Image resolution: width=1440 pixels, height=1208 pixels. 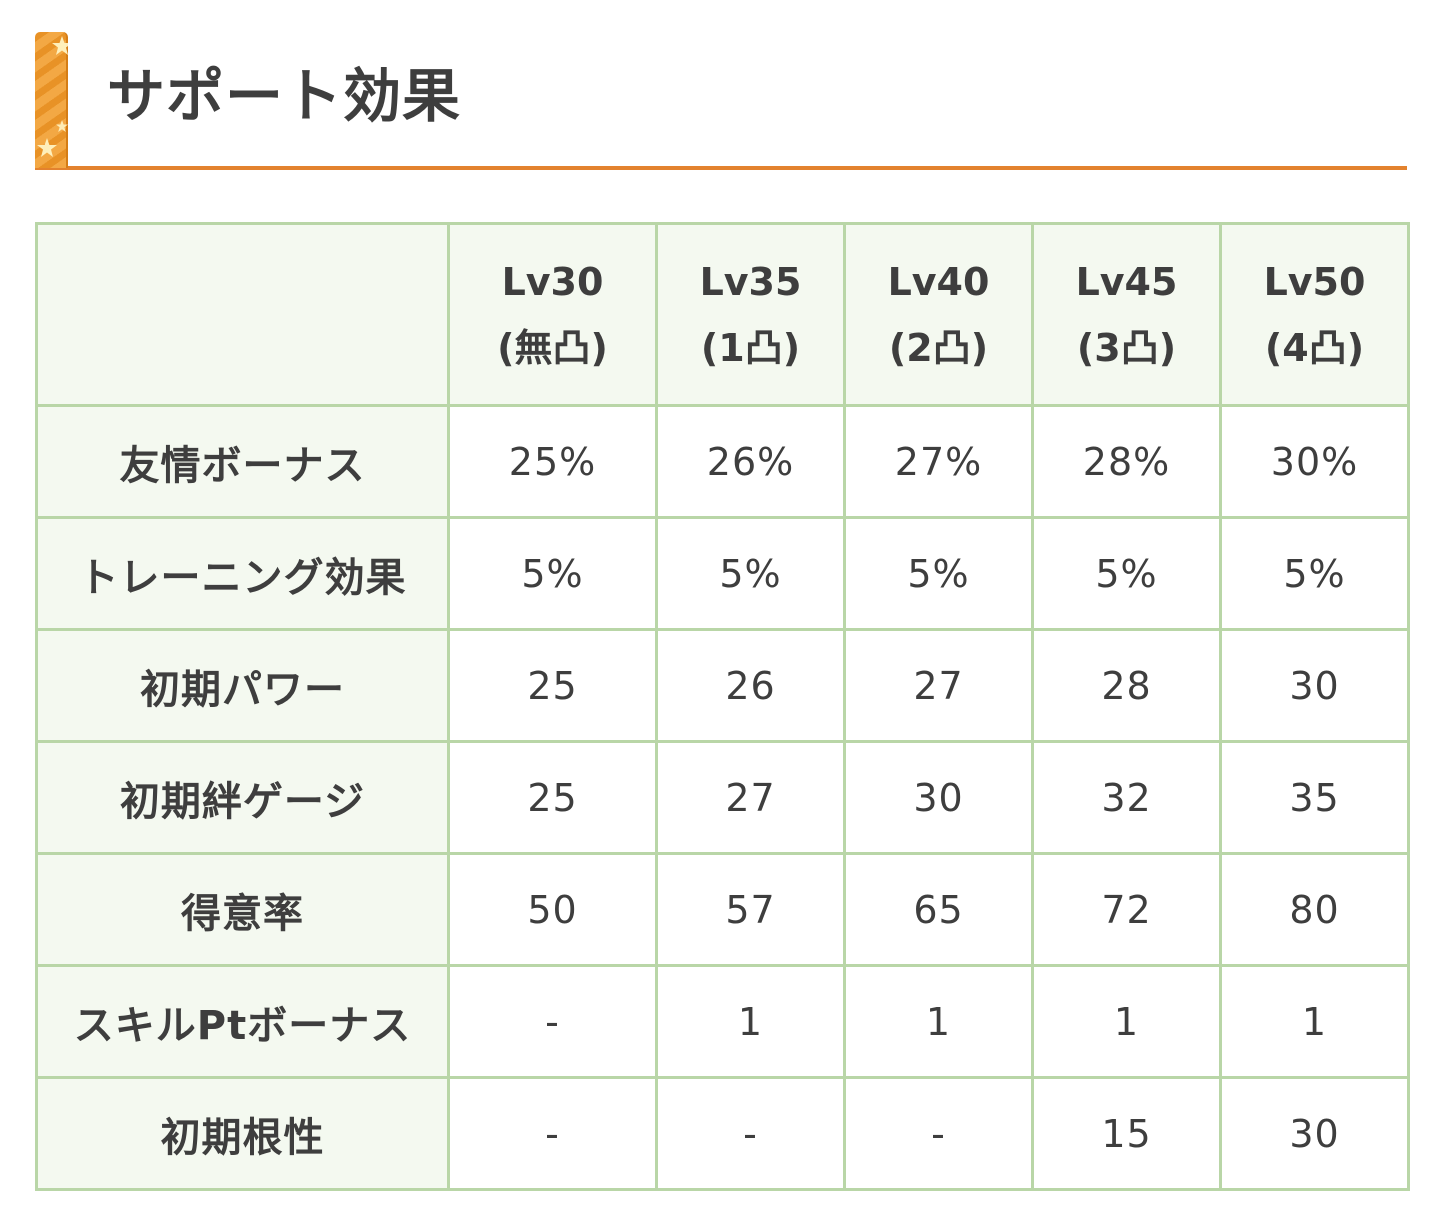 What do you see at coordinates (750, 685) in the screenshot?
I see `table-cell: 26` at bounding box center [750, 685].